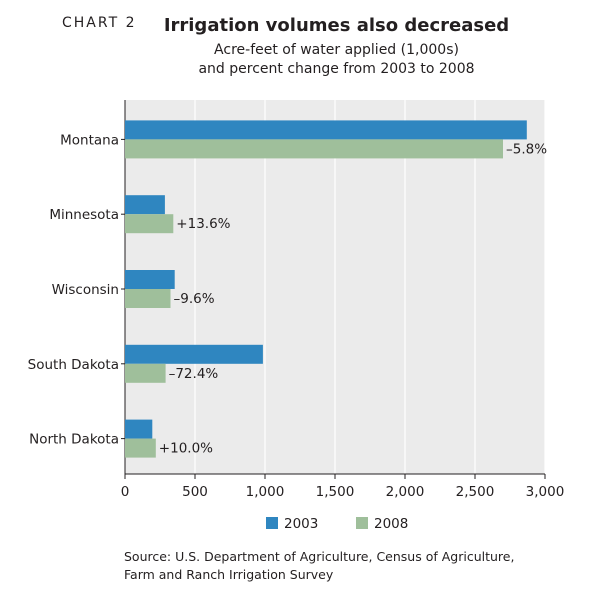 This screenshot has height=600, width=601. What do you see at coordinates (475, 492) in the screenshot?
I see `x-tick-label: 2,500` at bounding box center [475, 492].